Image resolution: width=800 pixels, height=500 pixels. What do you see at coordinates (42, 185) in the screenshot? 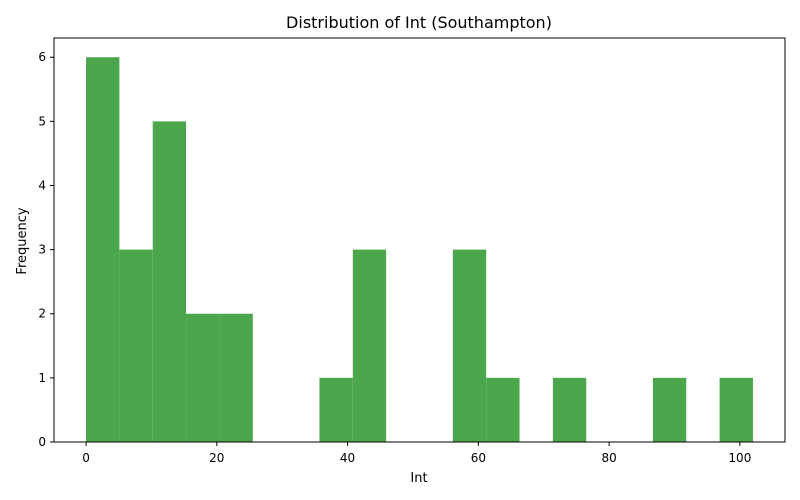
I see `y-tick-label: 4` at bounding box center [42, 185].